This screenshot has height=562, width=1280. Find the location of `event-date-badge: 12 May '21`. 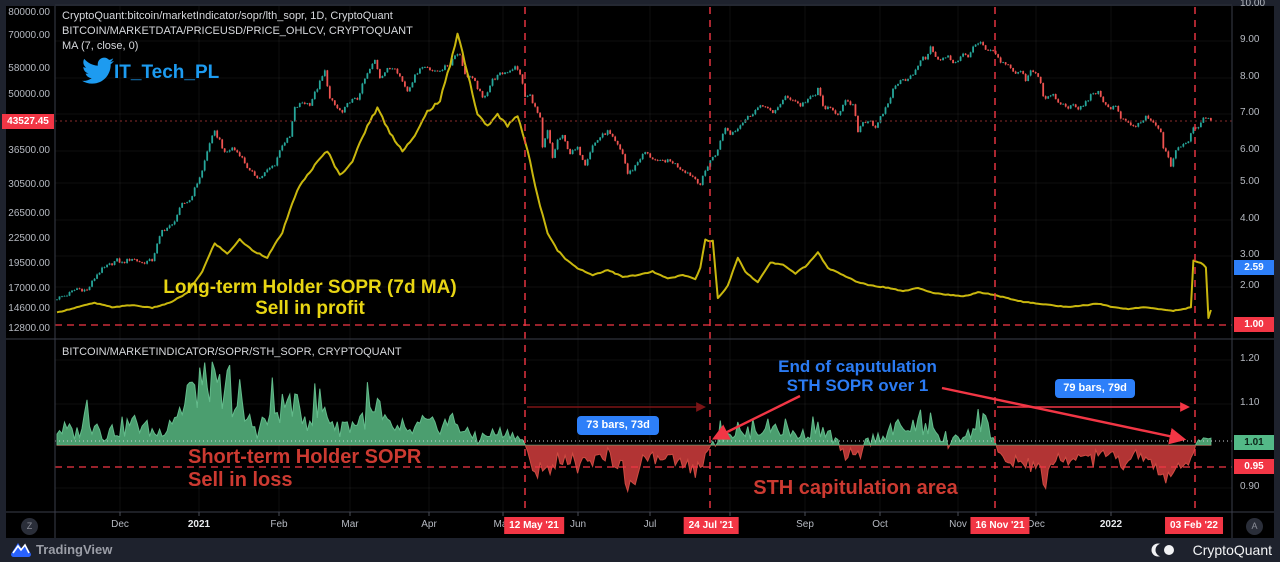

event-date-badge: 12 May '21 is located at coordinates (534, 525).